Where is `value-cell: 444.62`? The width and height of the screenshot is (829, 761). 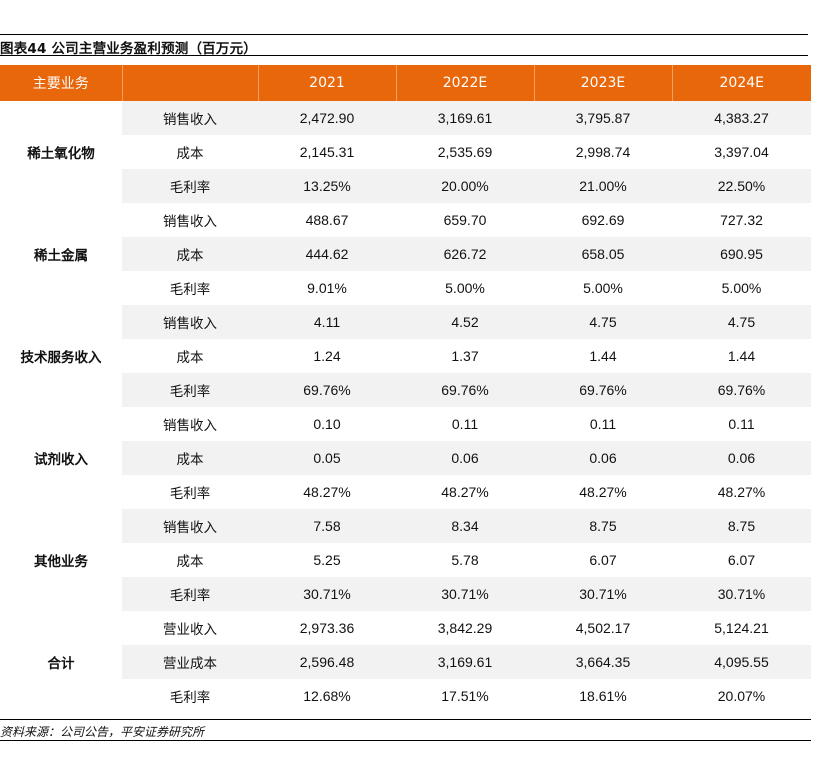 value-cell: 444.62 is located at coordinates (327, 254).